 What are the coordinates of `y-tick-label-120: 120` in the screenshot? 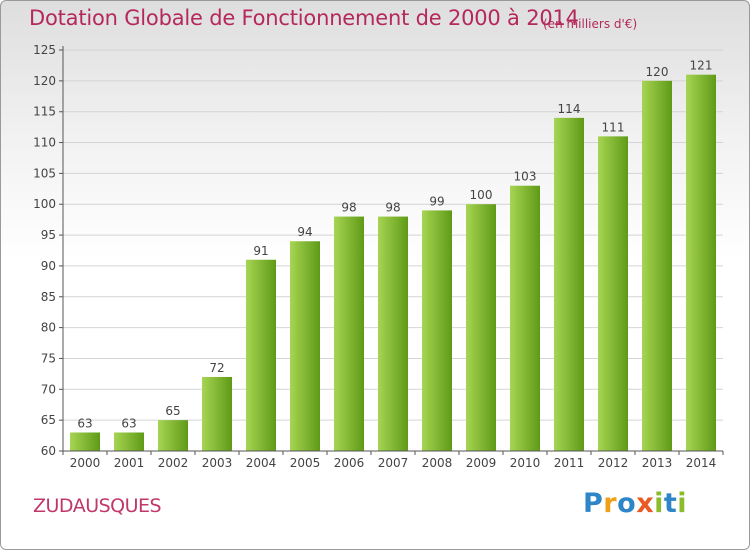 It's located at (44, 81).